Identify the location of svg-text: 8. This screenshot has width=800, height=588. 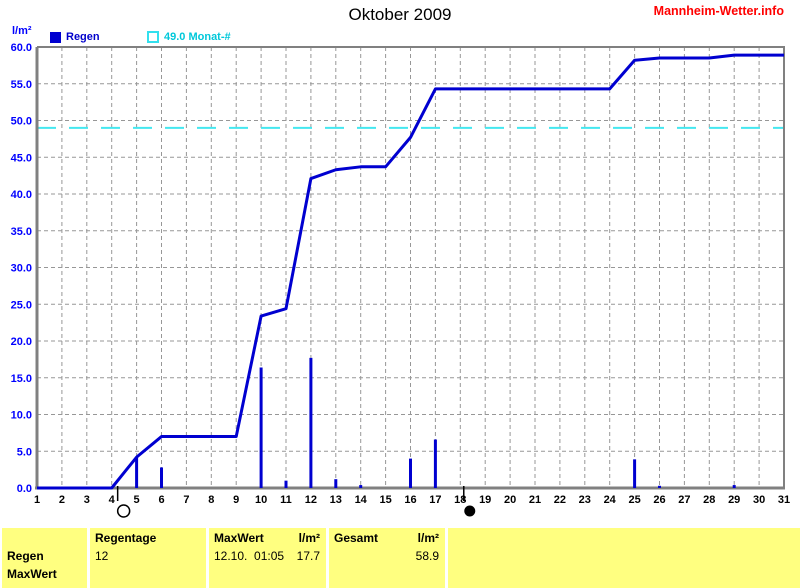
(211, 500).